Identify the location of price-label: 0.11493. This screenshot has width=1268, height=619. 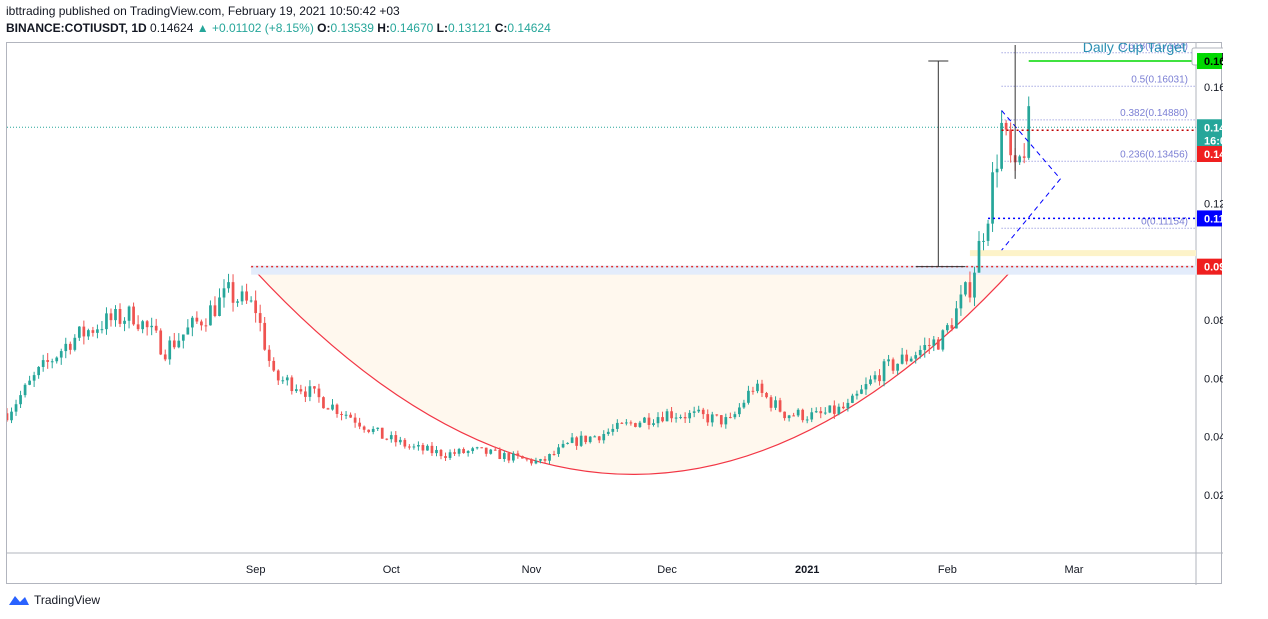
(1213, 219).